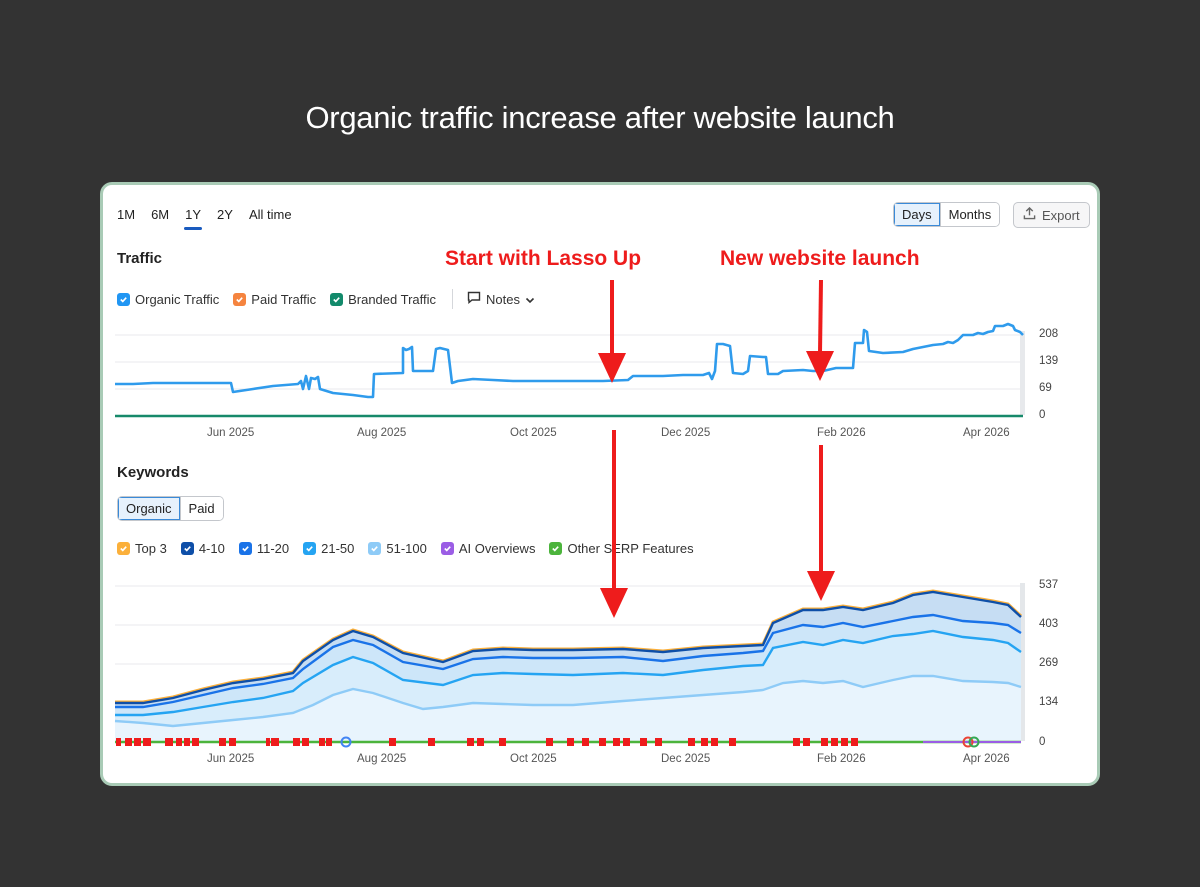  What do you see at coordinates (1045, 388) in the screenshot?
I see `y-tick: 69` at bounding box center [1045, 388].